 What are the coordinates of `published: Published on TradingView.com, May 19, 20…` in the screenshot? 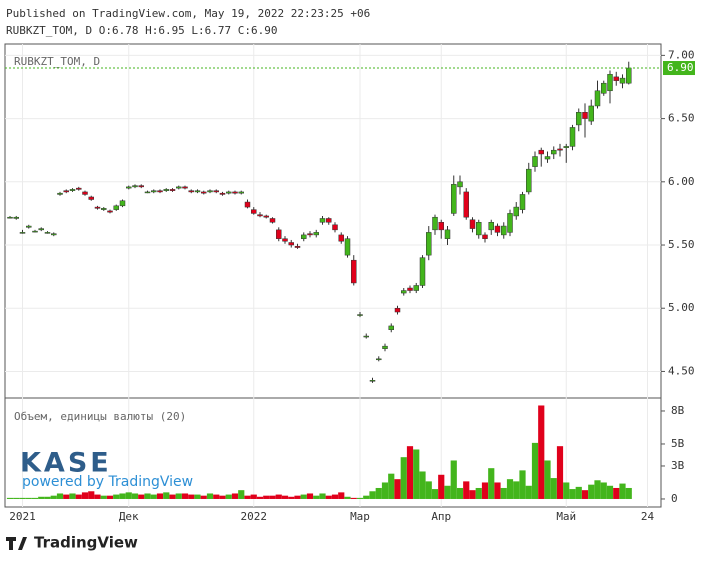 It's located at (188, 13).